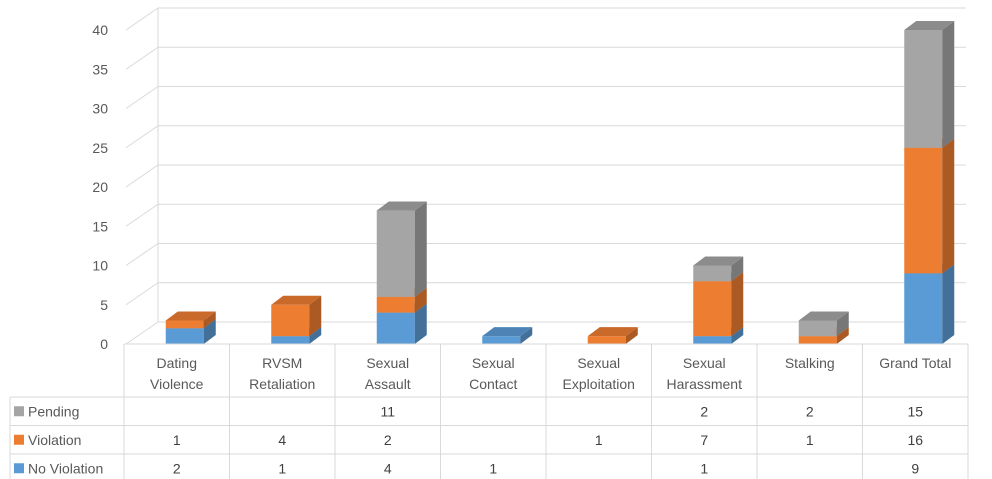 This screenshot has width=992, height=479. I want to click on legend-label: Violation, so click(54, 440).